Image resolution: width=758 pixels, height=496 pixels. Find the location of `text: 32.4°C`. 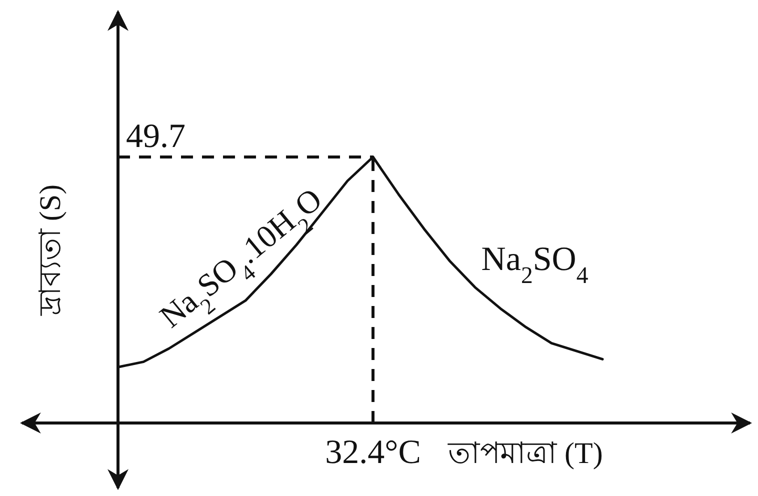

text: 32.4°C is located at coordinates (373, 452).